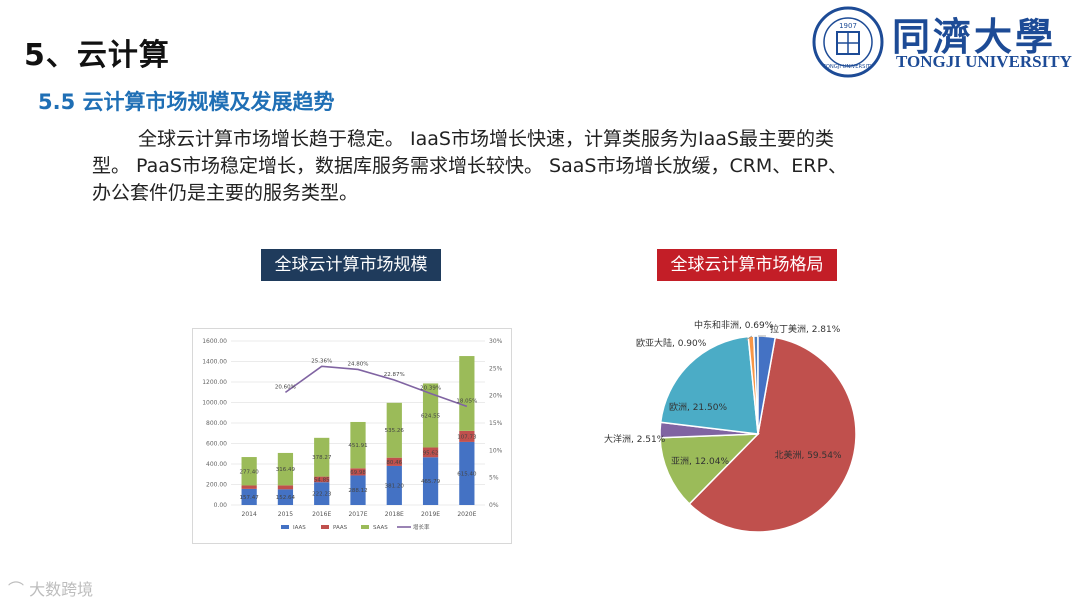  What do you see at coordinates (700, 461) in the screenshot?
I see `pie-label: 亚洲, 12.04%` at bounding box center [700, 461].